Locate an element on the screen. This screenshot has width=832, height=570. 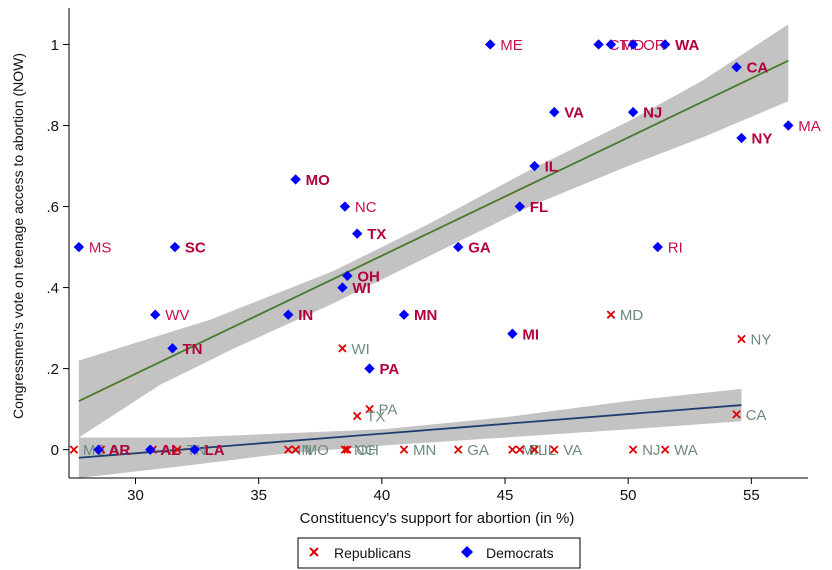
democrat-point-label: RI is located at coordinates (675, 248).